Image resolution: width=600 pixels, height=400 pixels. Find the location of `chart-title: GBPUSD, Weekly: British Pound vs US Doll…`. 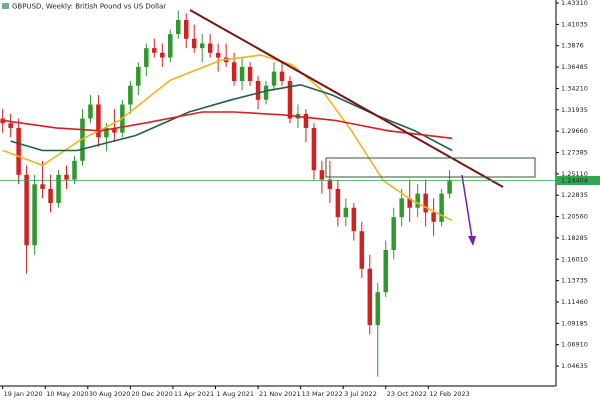

chart-title: GBPUSD, Weekly: British Pound vs US Doll… is located at coordinates (89, 7).